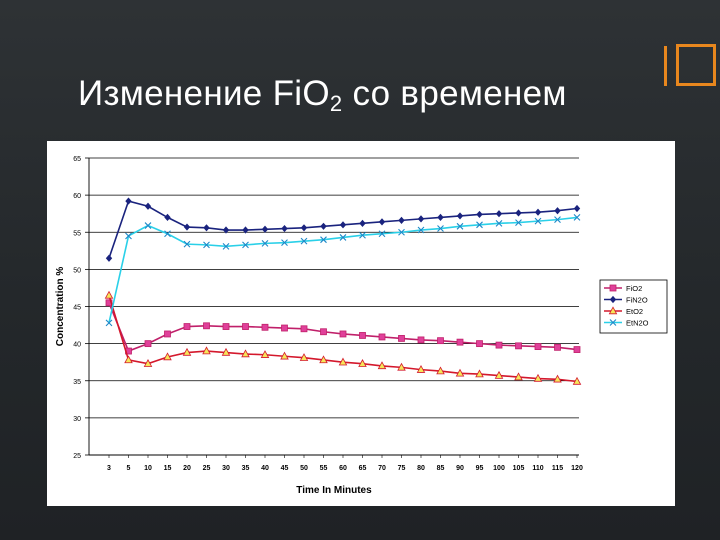 The height and width of the screenshot is (540, 720). Describe the element at coordinates (577, 468) in the screenshot. I see `x-tick-label: 120` at that location.